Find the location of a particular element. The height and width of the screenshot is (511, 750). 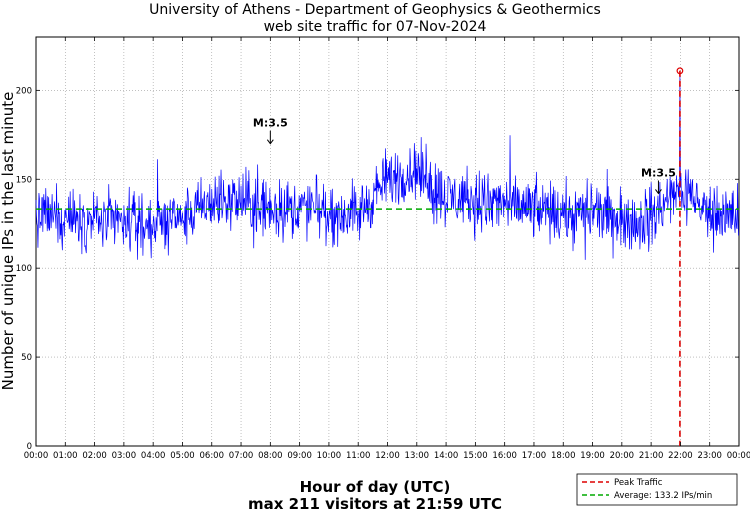

x-tick-label: 20:00 is located at coordinates (622, 456).